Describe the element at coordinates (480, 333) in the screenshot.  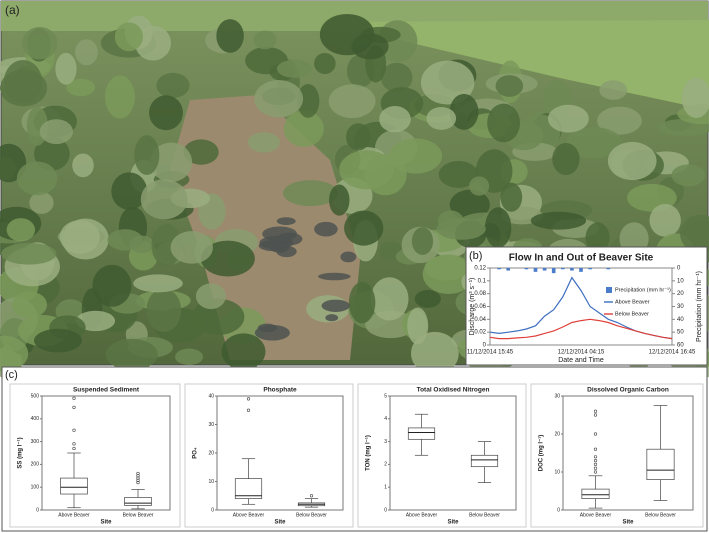
I see `y-tick-label: 0.02` at that location.